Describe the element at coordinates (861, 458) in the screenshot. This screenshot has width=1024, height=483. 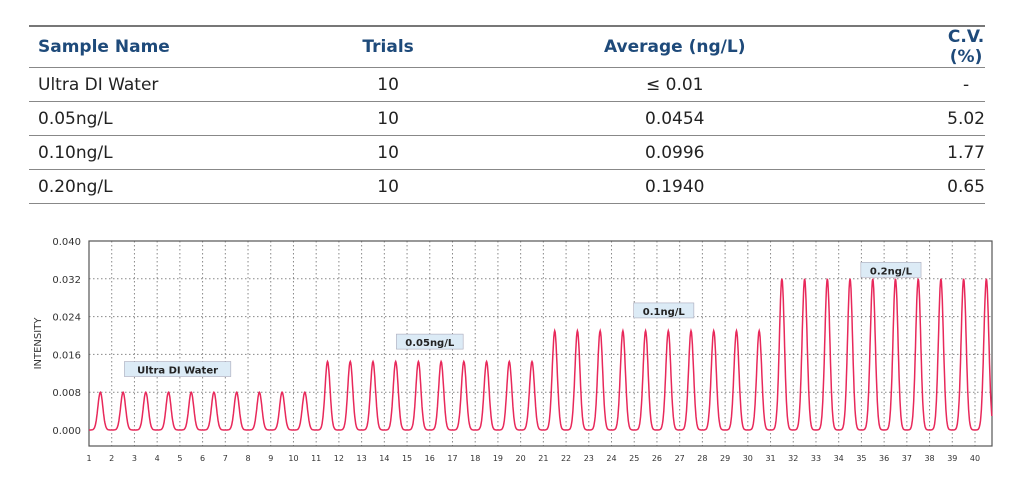
I see `x-tick-label: 35` at that location.